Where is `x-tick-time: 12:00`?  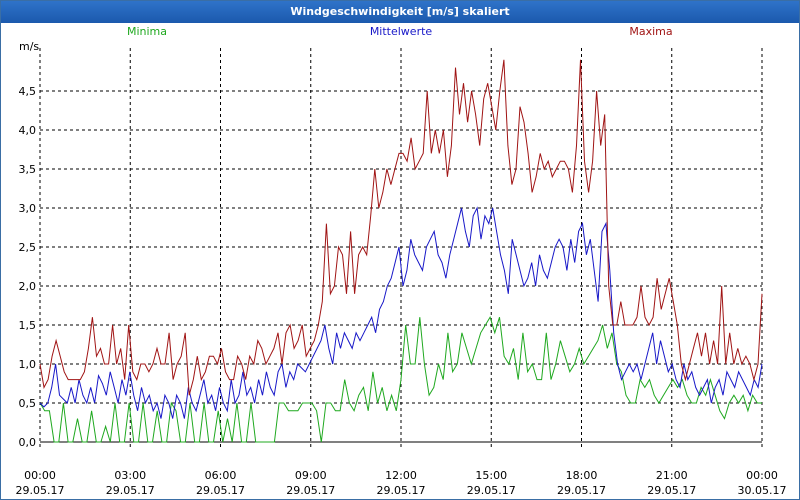 x-tick-time: 12:00 is located at coordinates (401, 475).